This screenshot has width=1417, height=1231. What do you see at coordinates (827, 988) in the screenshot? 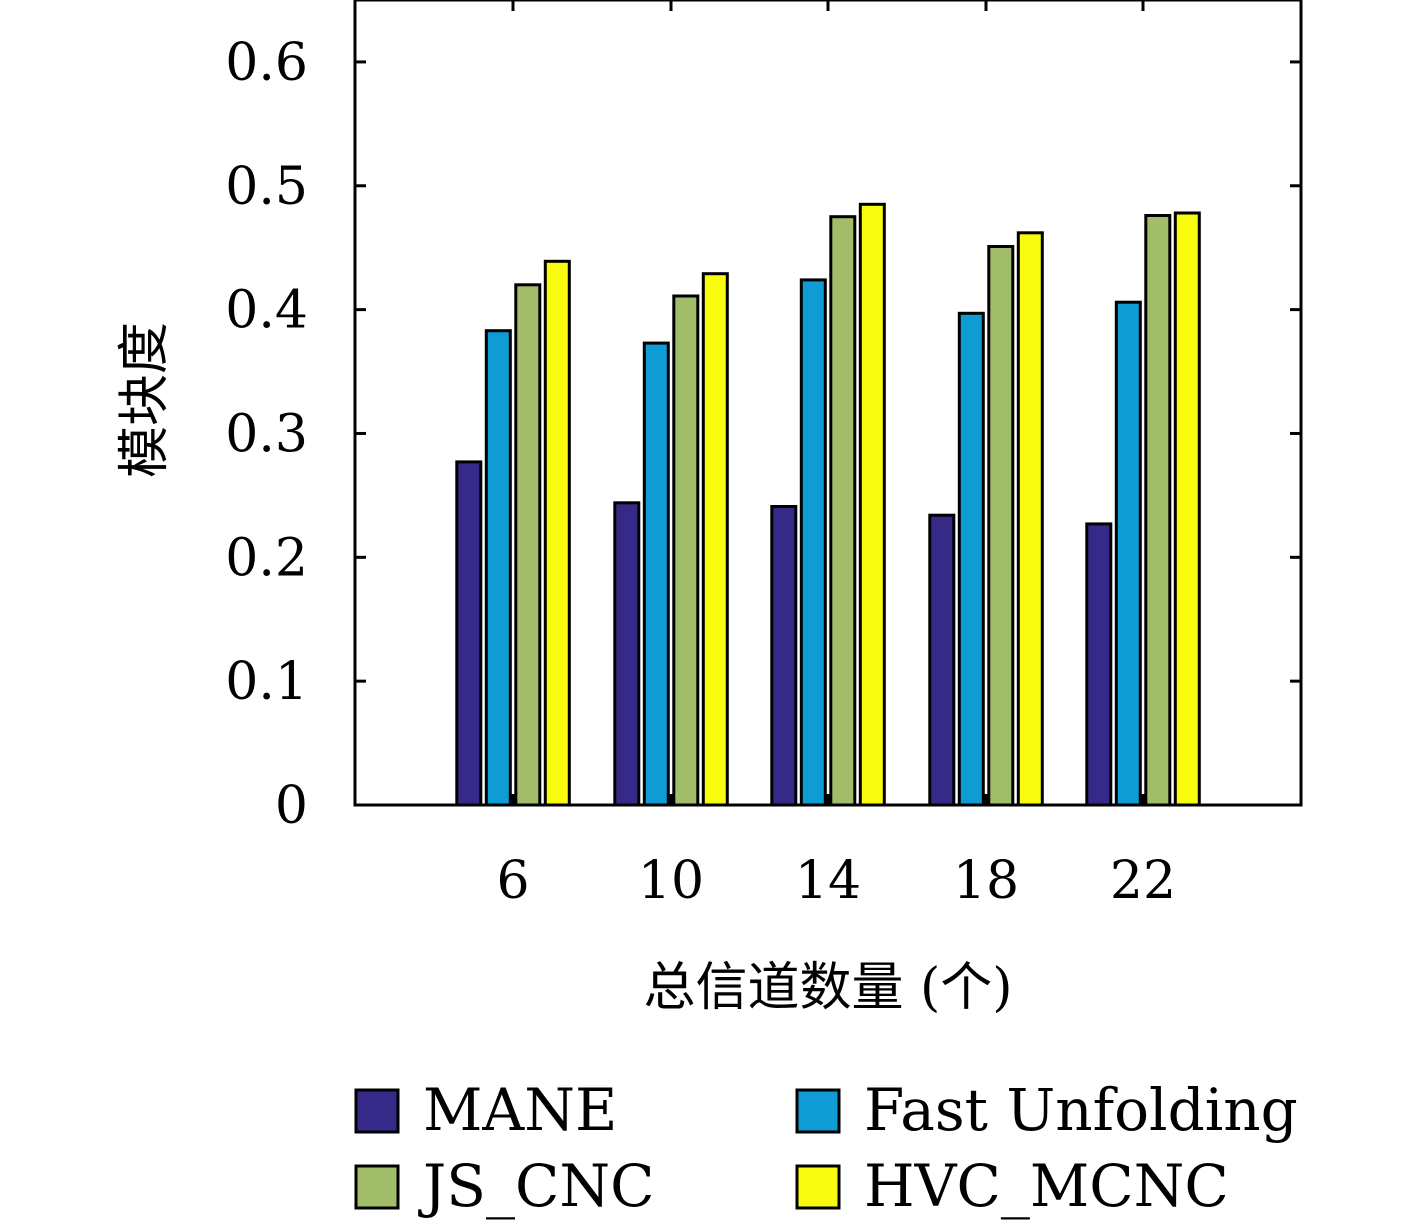
I see `x-axis-title: 总信道数量 (个)` at bounding box center [827, 988].